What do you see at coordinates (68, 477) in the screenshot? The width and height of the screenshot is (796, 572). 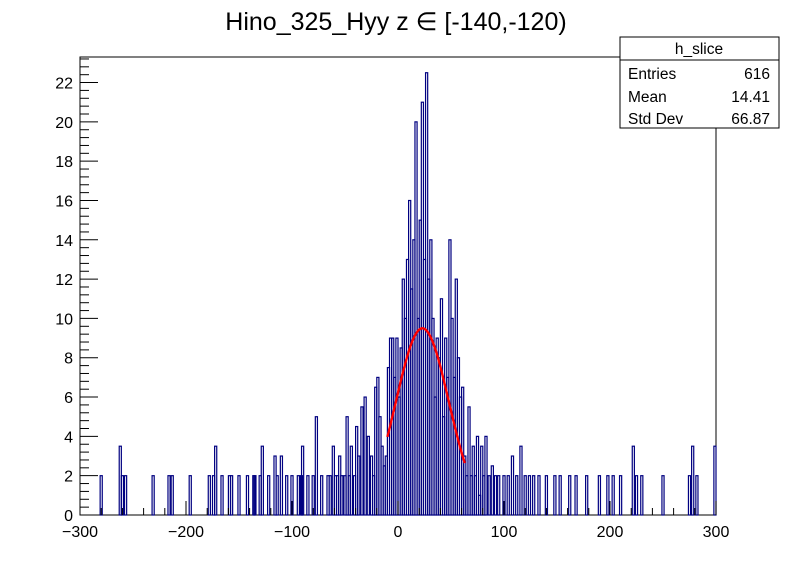 I see `y-tick-label: 2` at bounding box center [68, 477].